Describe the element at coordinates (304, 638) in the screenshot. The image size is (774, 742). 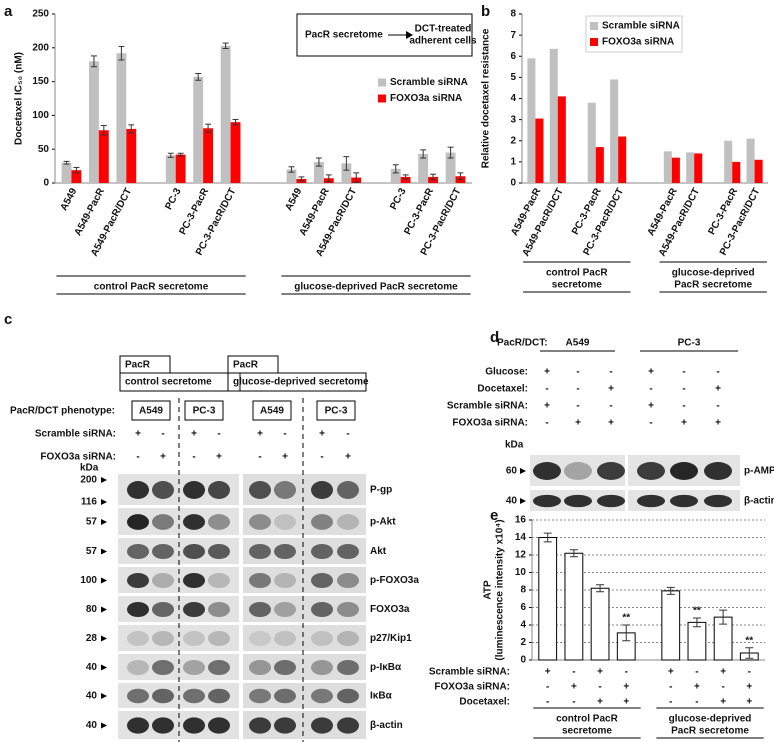
I see `blot-strip` at that location.